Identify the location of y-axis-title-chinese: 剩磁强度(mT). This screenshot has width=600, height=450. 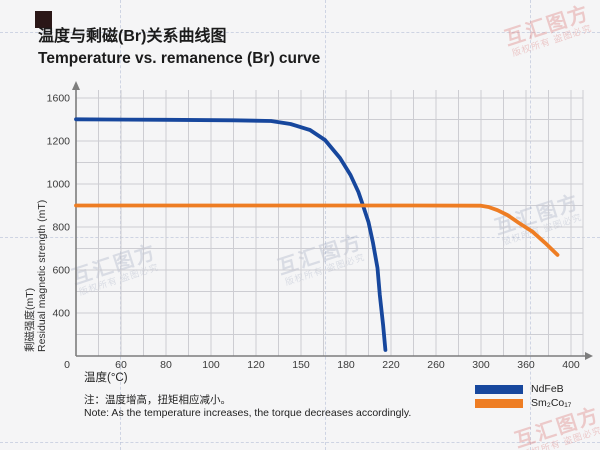
(30, 319).